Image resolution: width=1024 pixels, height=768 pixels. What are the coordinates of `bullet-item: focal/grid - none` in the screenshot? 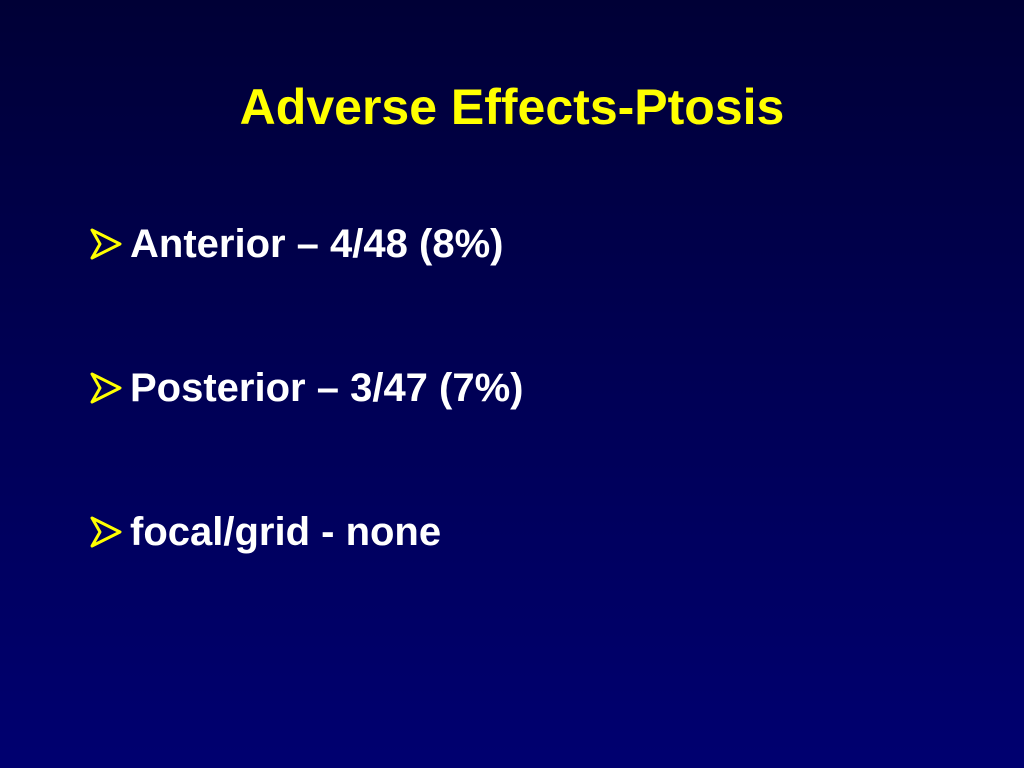 It's located at (306, 532).